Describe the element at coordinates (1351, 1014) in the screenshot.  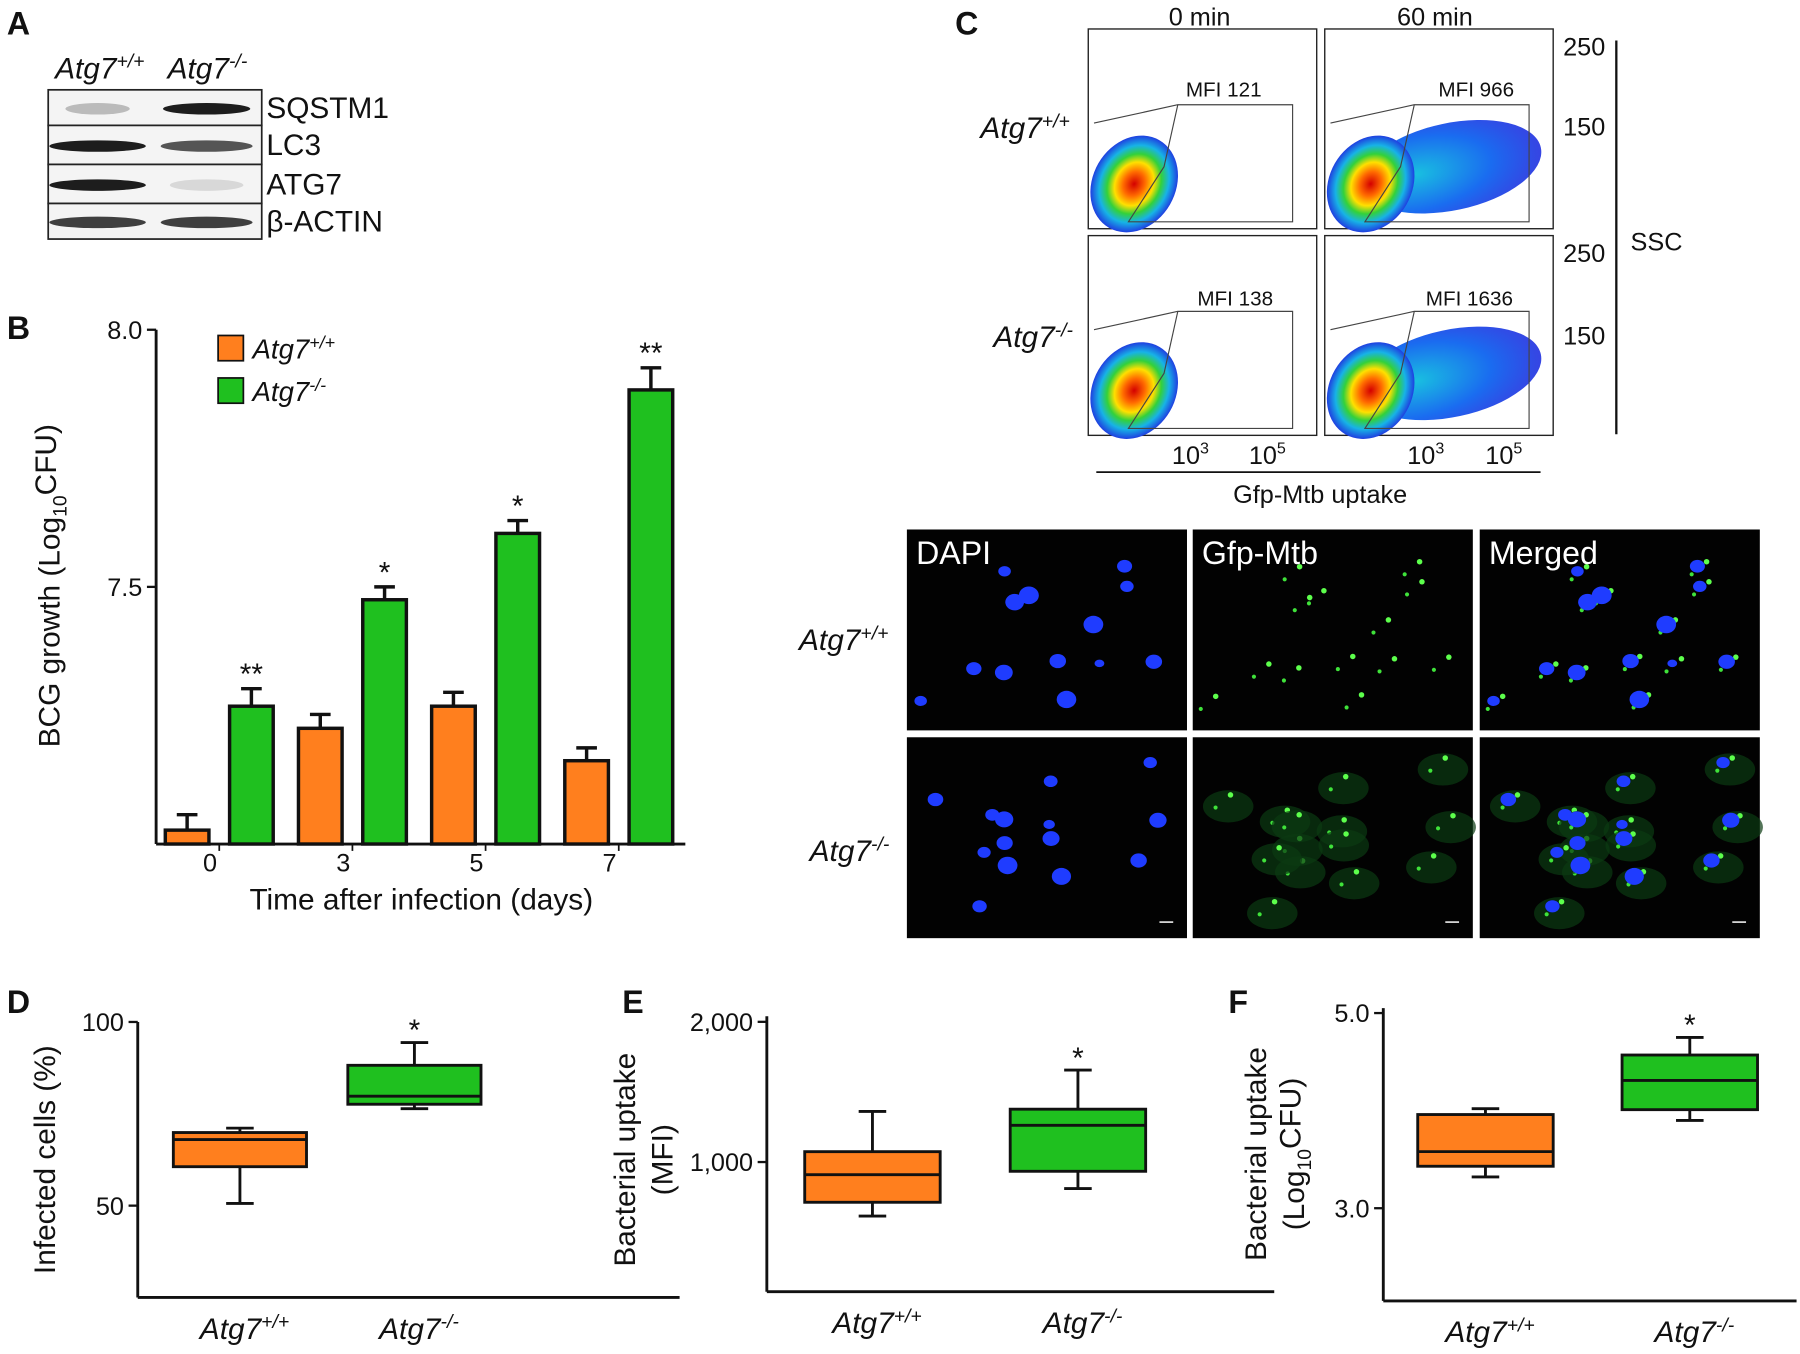
I see `y-tick-label: 5.0` at that location.